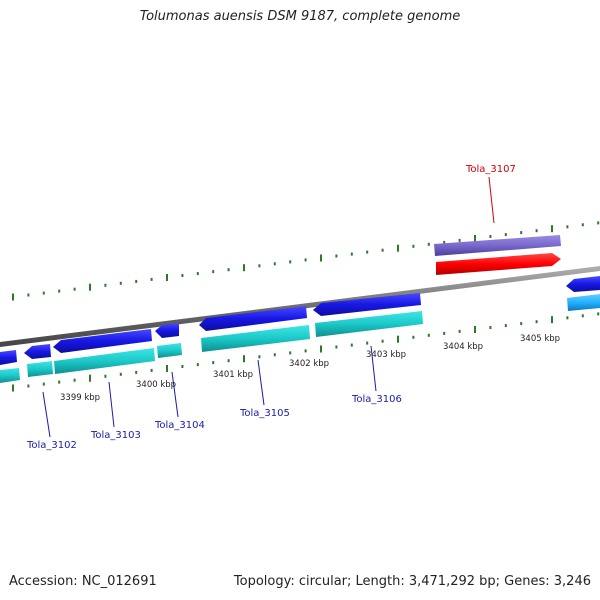 This screenshot has width=600, height=600. What do you see at coordinates (179, 425) in the screenshot?
I see `gene-label-tola-3104: Tola_3104` at bounding box center [179, 425].